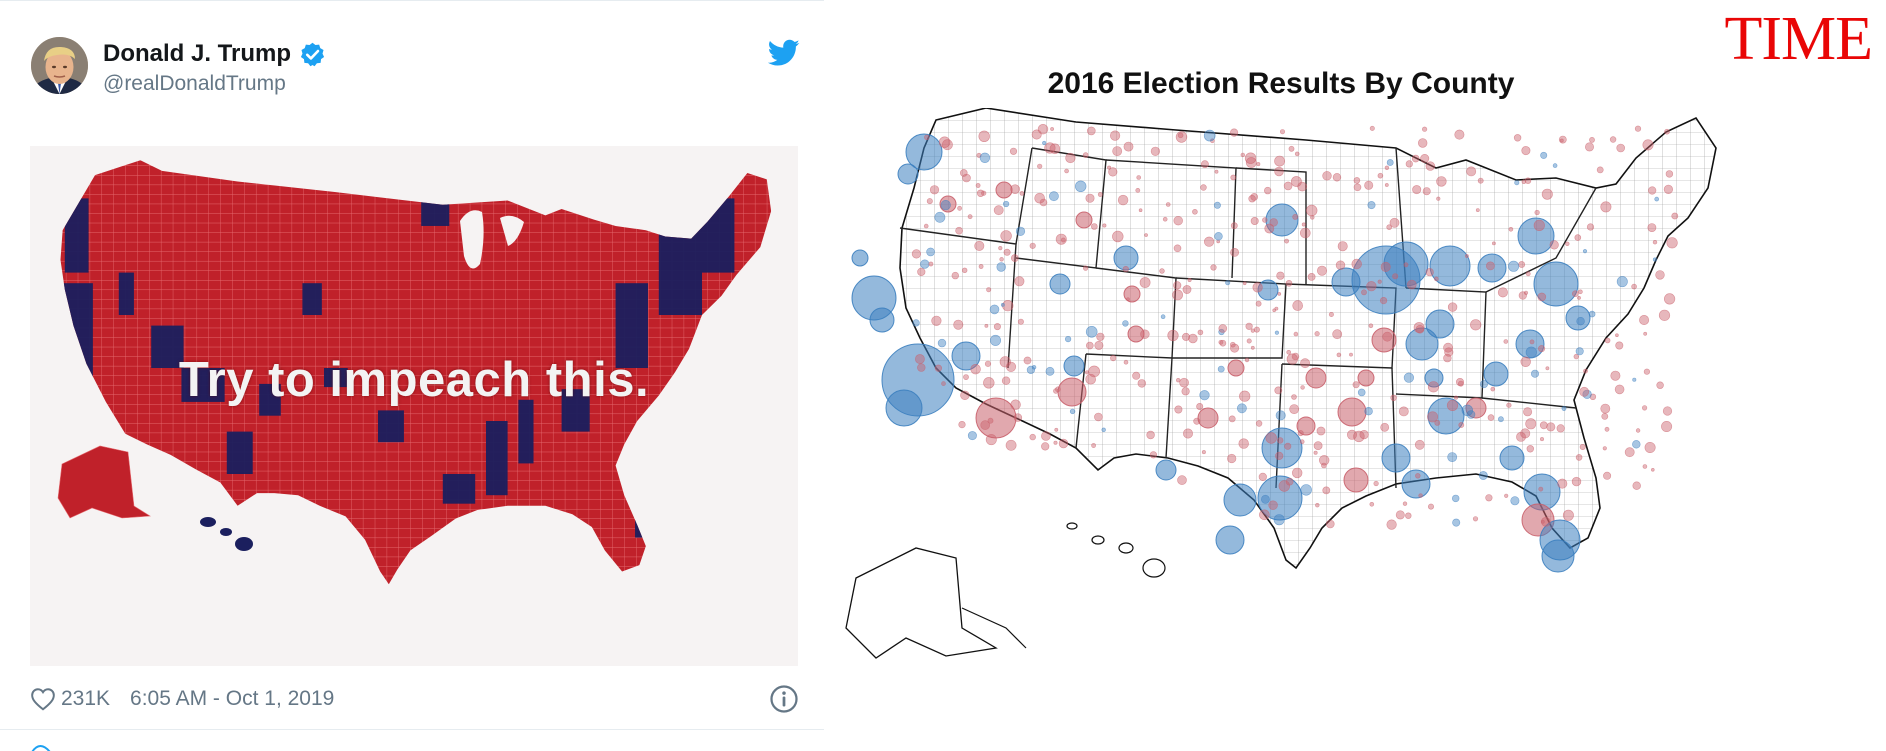 The height and width of the screenshot is (751, 1886). Describe the element at coordinates (1798, 39) in the screenshot. I see `time-logo: TIME` at that location.